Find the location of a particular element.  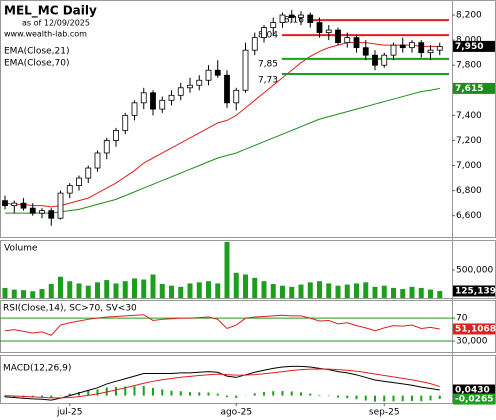

rsi-line is located at coordinates (222, 325).